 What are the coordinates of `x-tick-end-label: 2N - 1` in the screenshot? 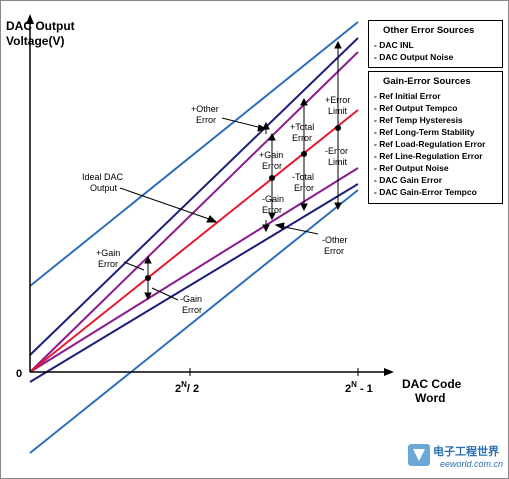 It's located at (359, 387).